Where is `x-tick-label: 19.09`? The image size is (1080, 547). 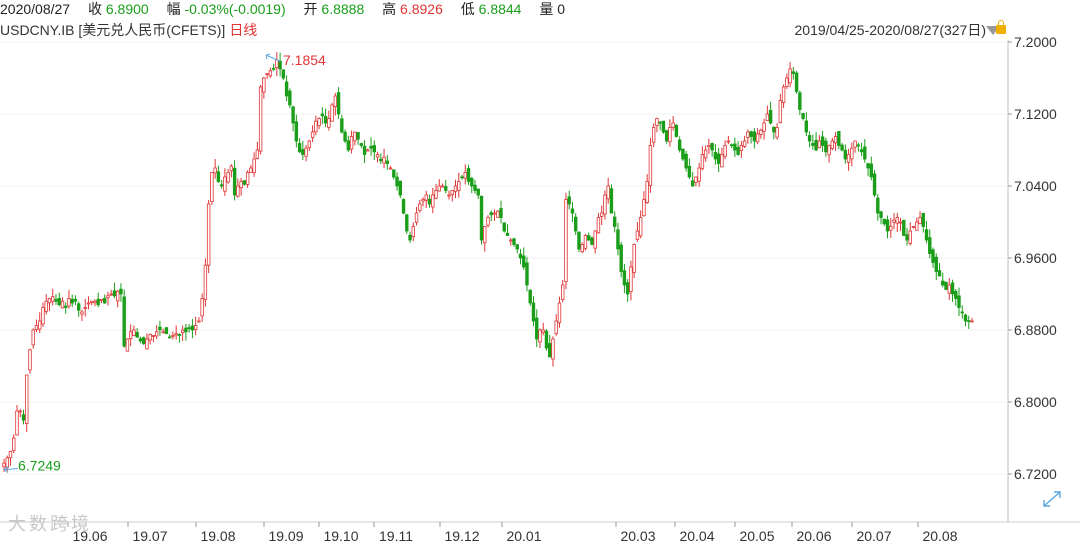
x-tick-label: 19.09 is located at coordinates (285, 536).